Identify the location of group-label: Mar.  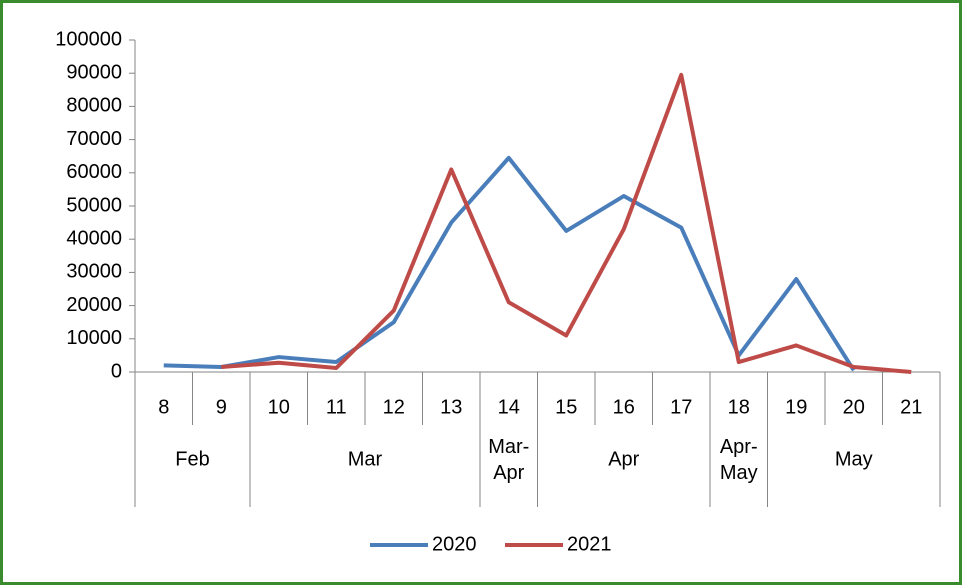
(365, 459).